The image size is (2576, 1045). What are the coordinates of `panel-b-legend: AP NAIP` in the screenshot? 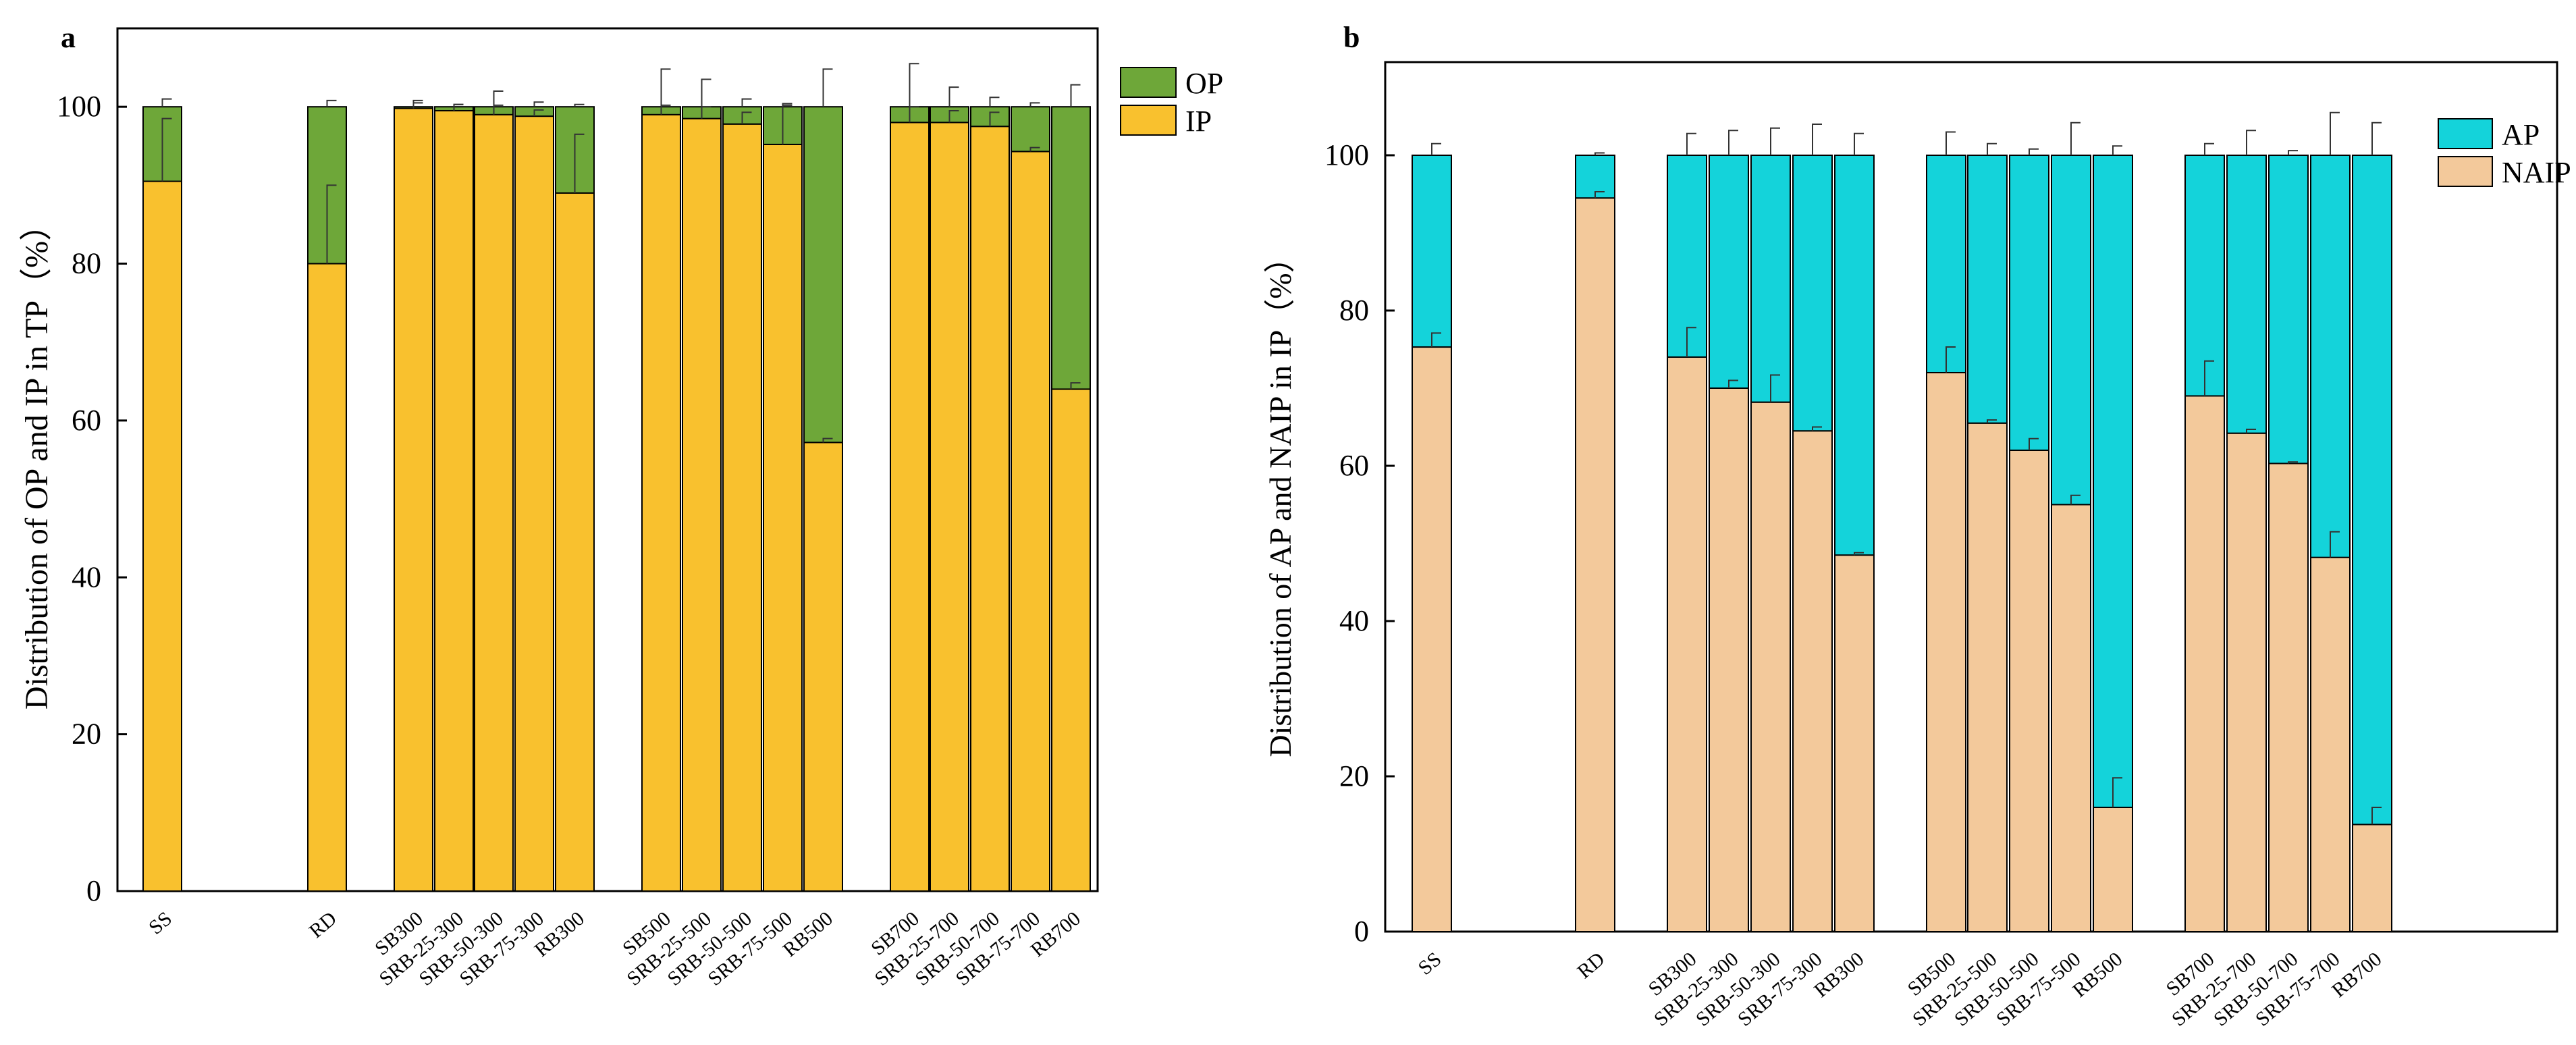 It's located at (2504, 154).